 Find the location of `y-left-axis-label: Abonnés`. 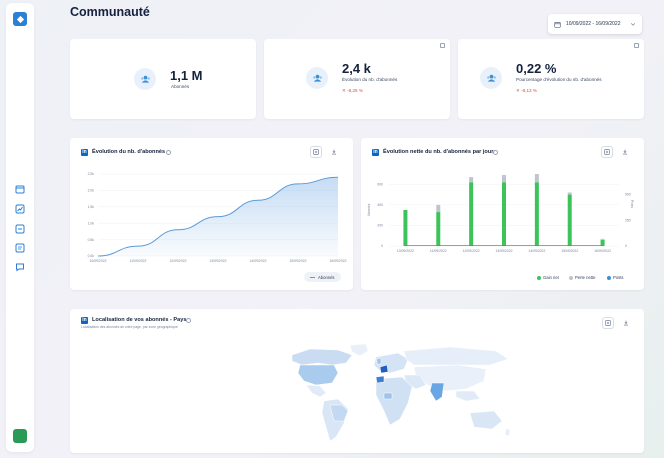

y-left-axis-label: Abonnés is located at coordinates (369, 209).